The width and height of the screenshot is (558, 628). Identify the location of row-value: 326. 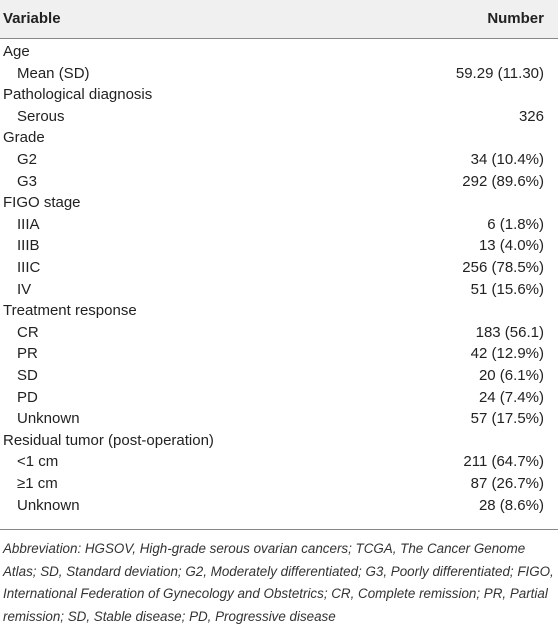
(531, 116).